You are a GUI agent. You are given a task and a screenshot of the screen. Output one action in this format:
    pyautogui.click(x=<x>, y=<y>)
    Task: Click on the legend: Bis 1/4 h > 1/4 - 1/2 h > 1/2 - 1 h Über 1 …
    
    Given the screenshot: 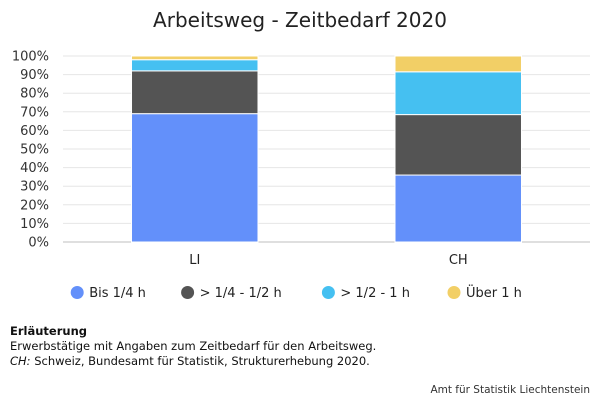 What is the action you would take?
    pyautogui.click(x=296, y=292)
    